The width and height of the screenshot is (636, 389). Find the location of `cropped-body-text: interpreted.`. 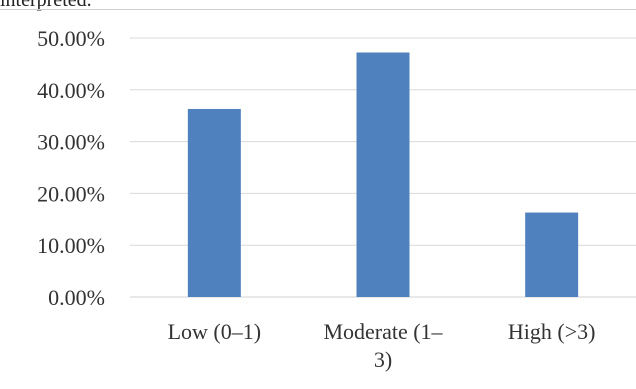

cropped-body-text: interpreted. is located at coordinates (46, 5).